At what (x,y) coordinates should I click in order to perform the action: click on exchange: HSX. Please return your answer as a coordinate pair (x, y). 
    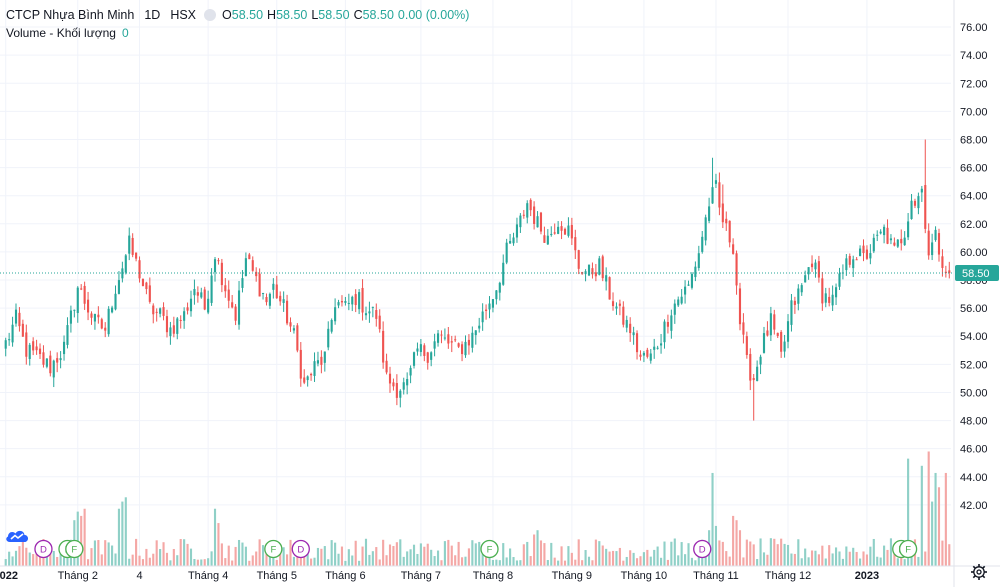
    Looking at the image, I should click on (183, 15).